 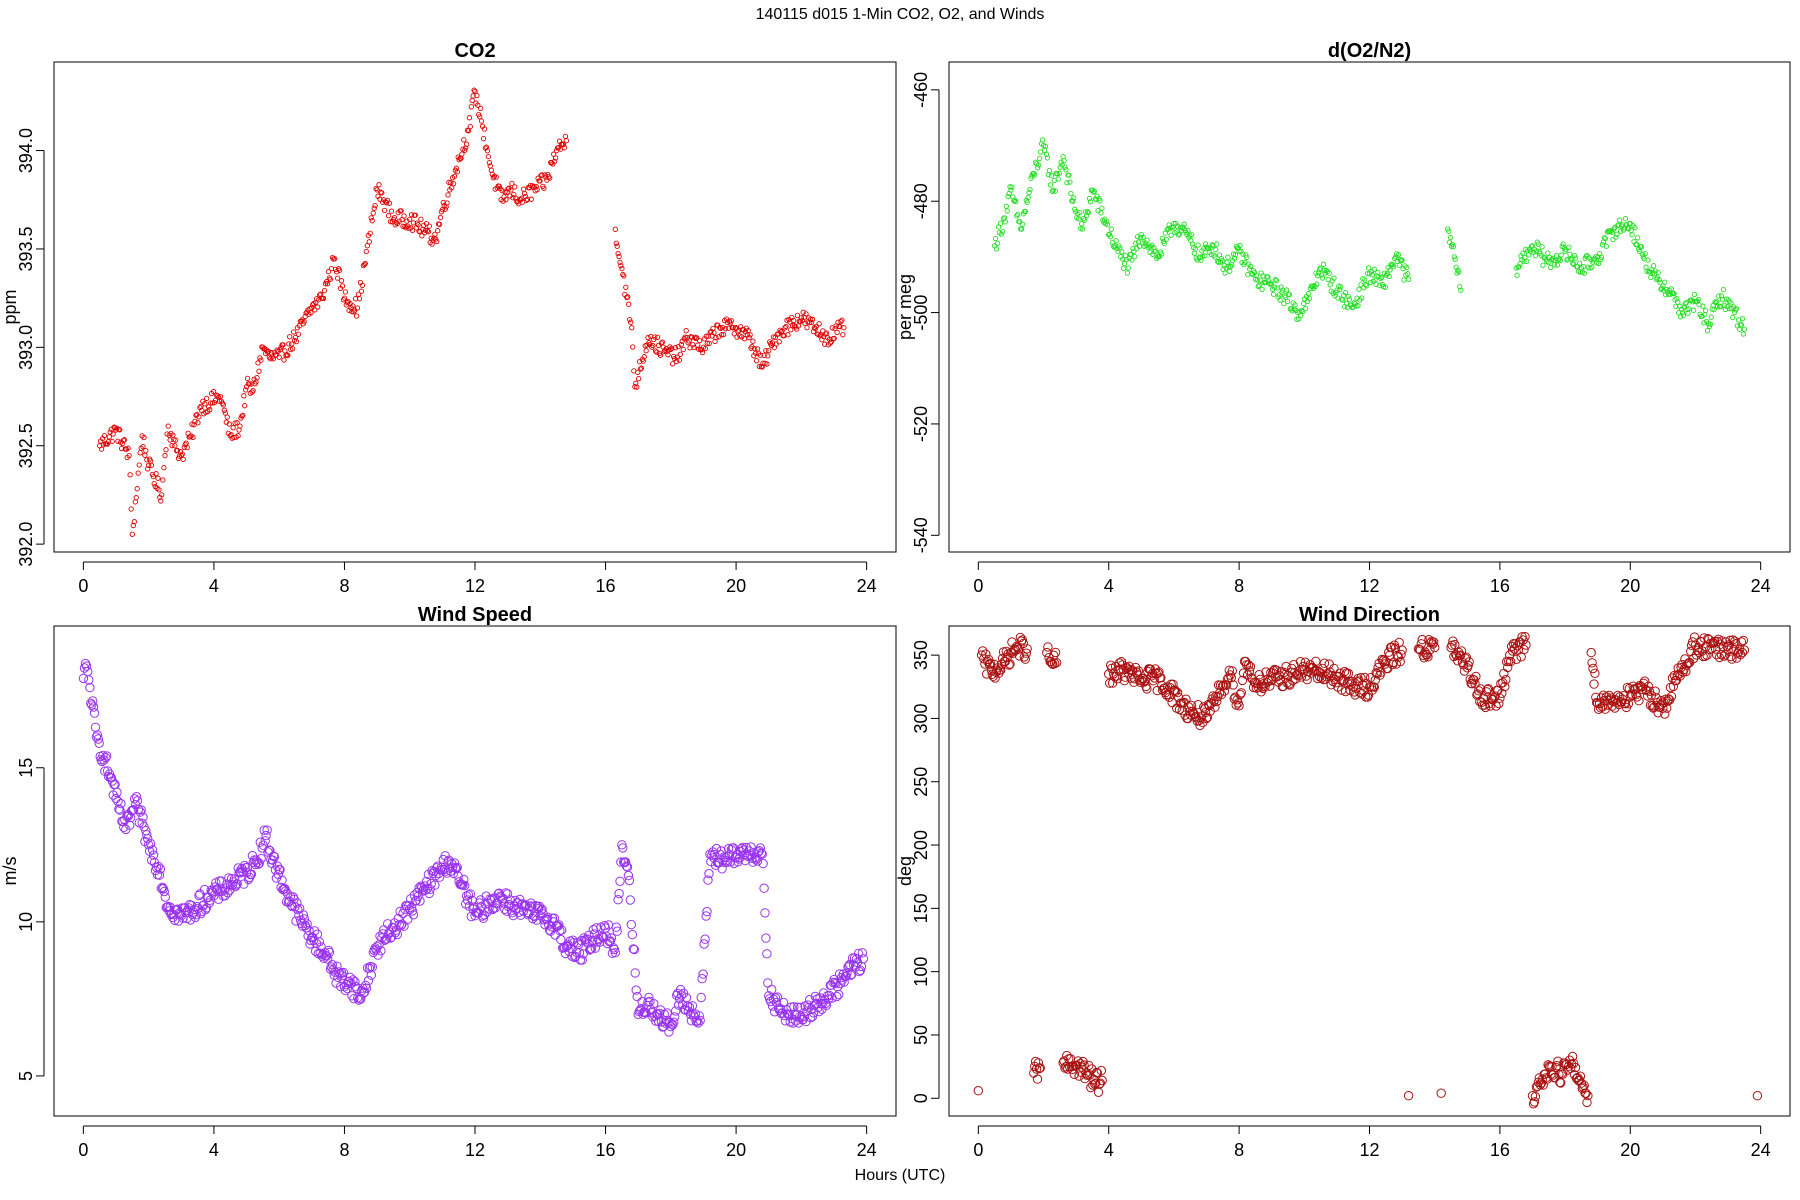 I want to click on wind-speed-x-tick-label: 20, so click(x=736, y=1150).